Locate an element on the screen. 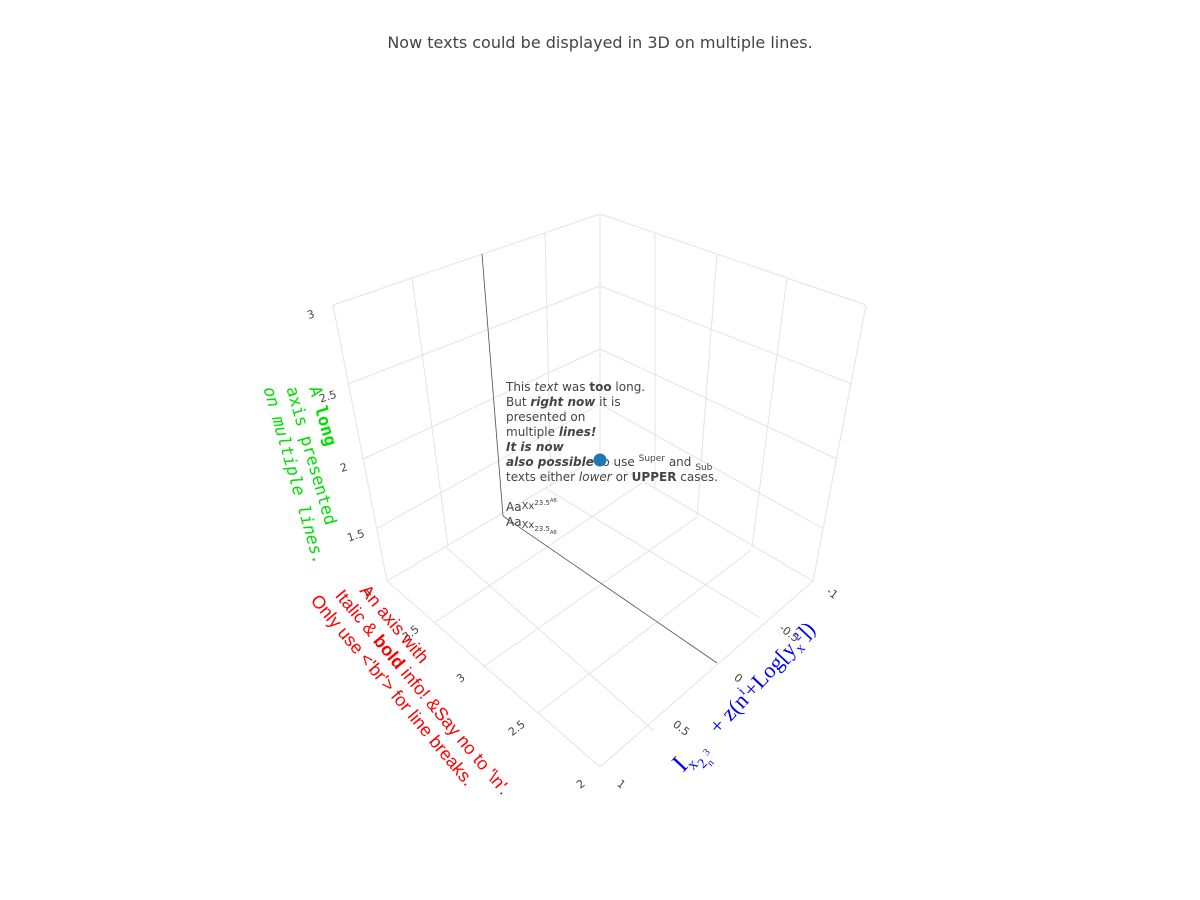 This screenshot has height=900, width=1200. svg-text: It is now is located at coordinates (535, 447).